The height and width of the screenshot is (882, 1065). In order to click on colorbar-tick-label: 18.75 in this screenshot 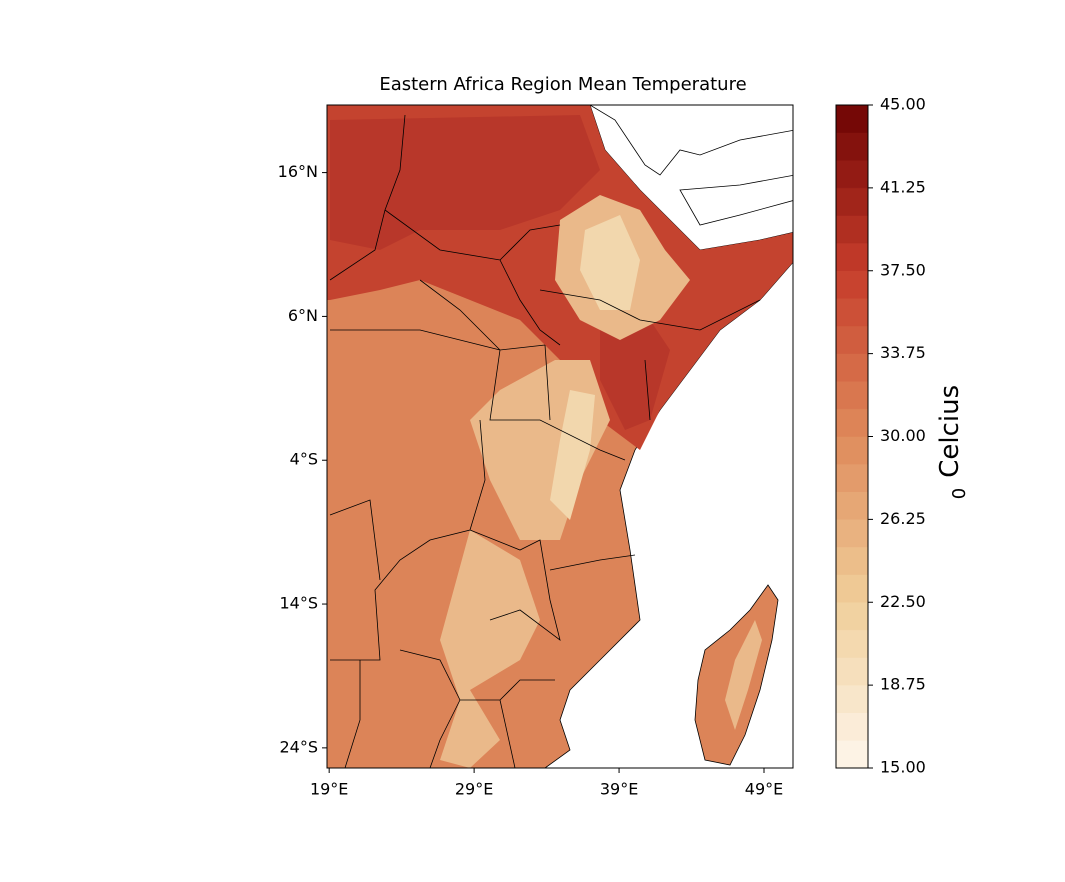, I will do `click(903, 684)`.